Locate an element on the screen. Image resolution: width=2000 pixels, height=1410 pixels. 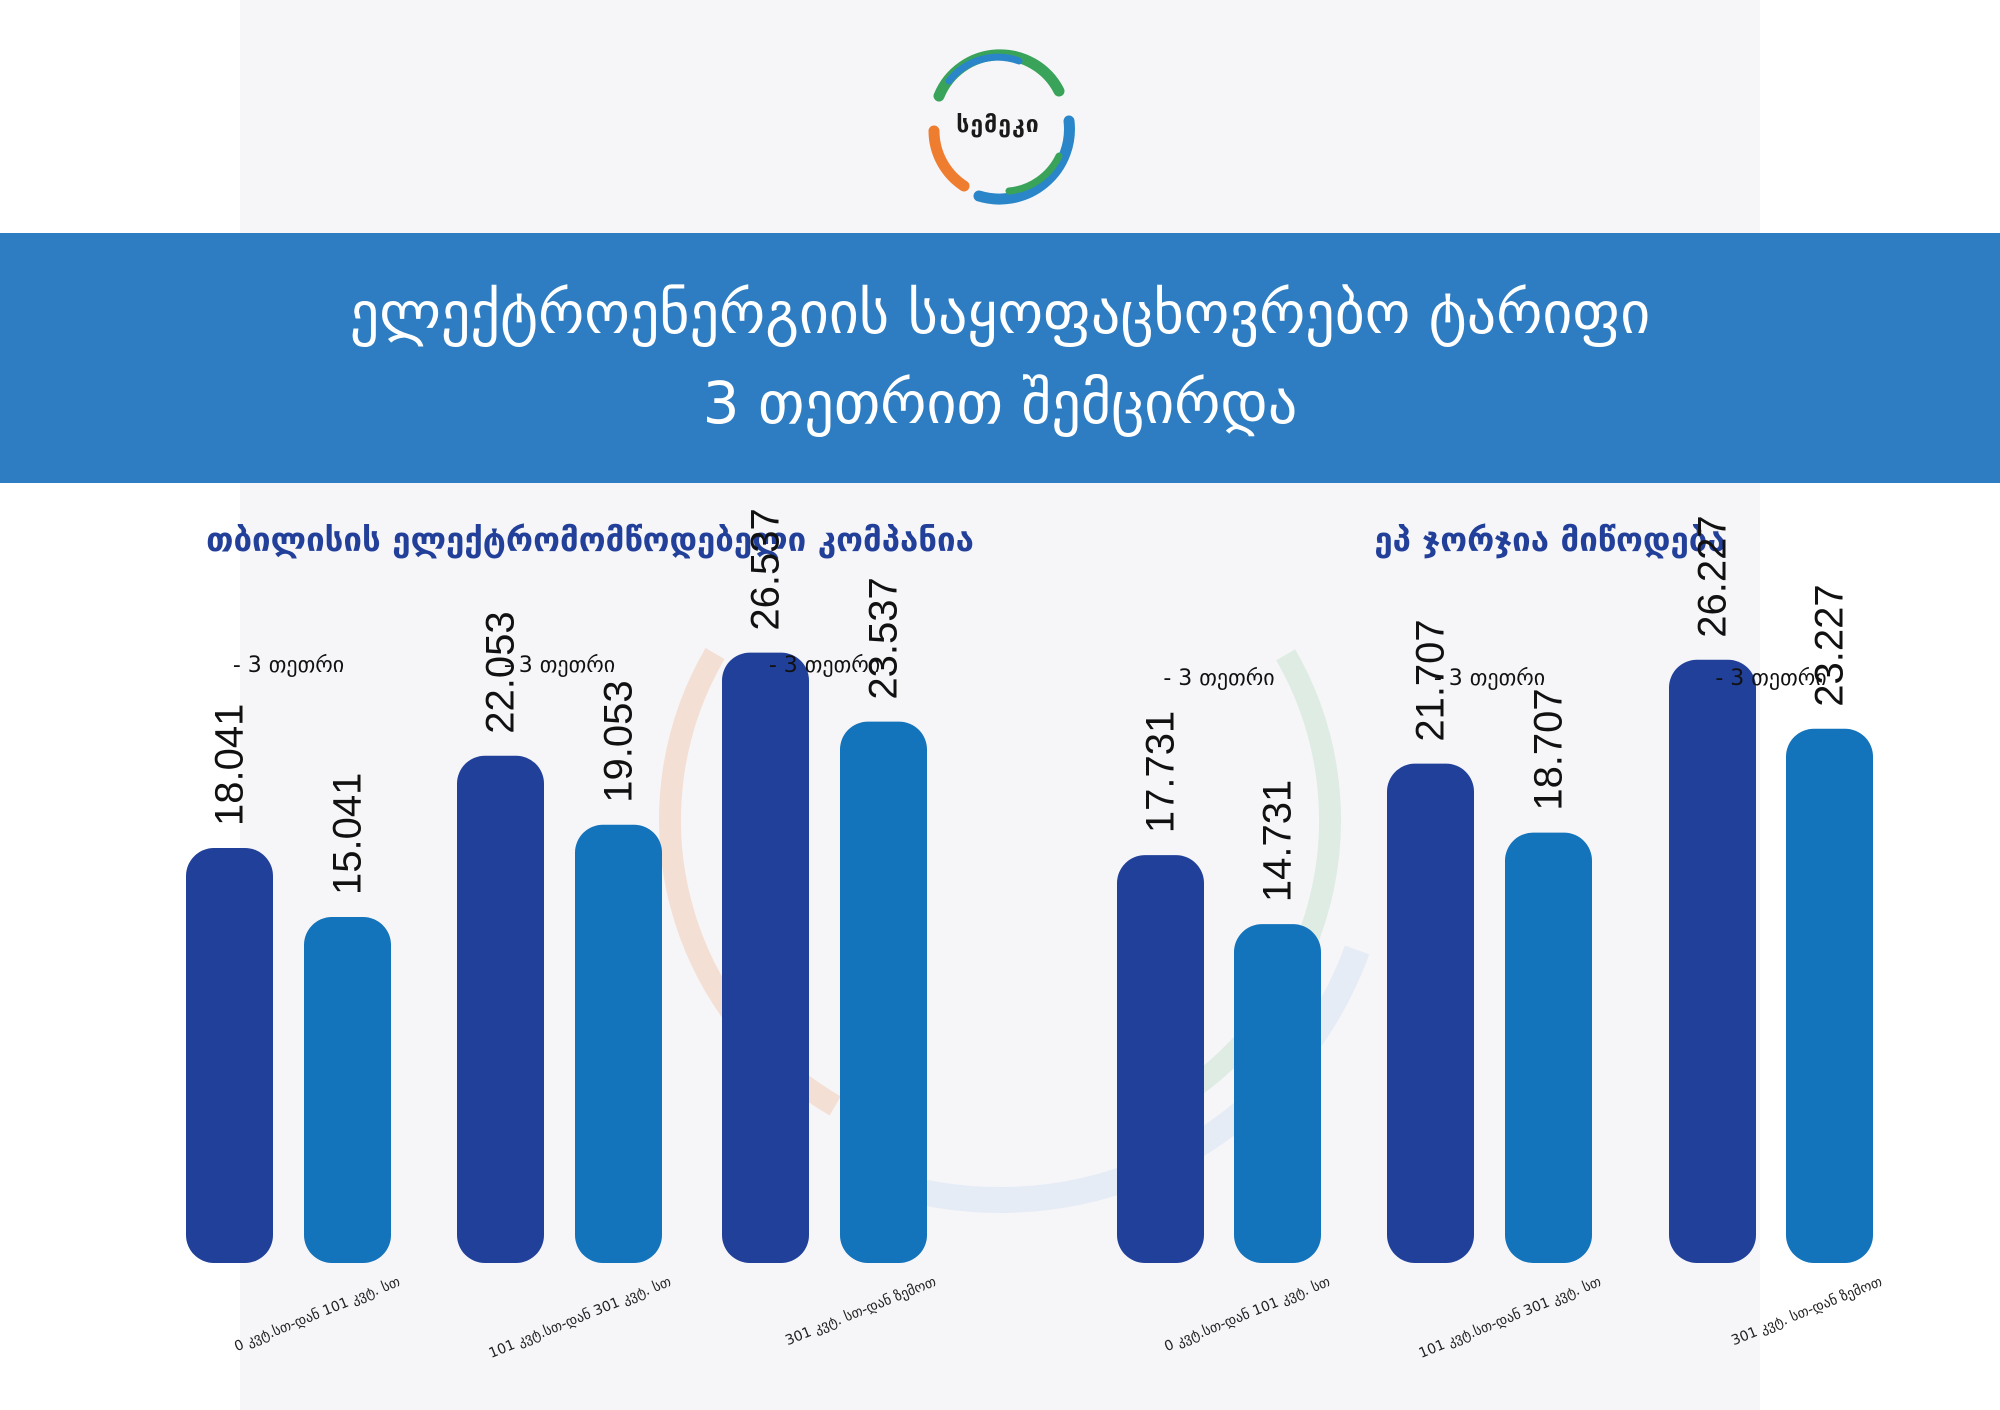
value-label-0-2-0: 26.537 is located at coordinates (766, 569).